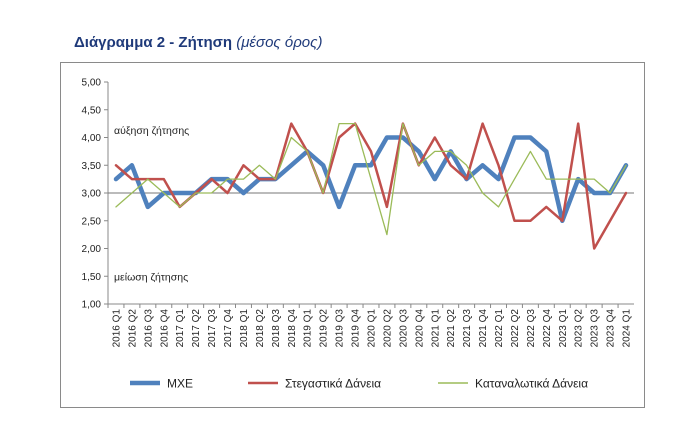 The image size is (700, 437). Describe the element at coordinates (467, 328) in the screenshot. I see `x-tick-label: 2021 Q3` at that location.